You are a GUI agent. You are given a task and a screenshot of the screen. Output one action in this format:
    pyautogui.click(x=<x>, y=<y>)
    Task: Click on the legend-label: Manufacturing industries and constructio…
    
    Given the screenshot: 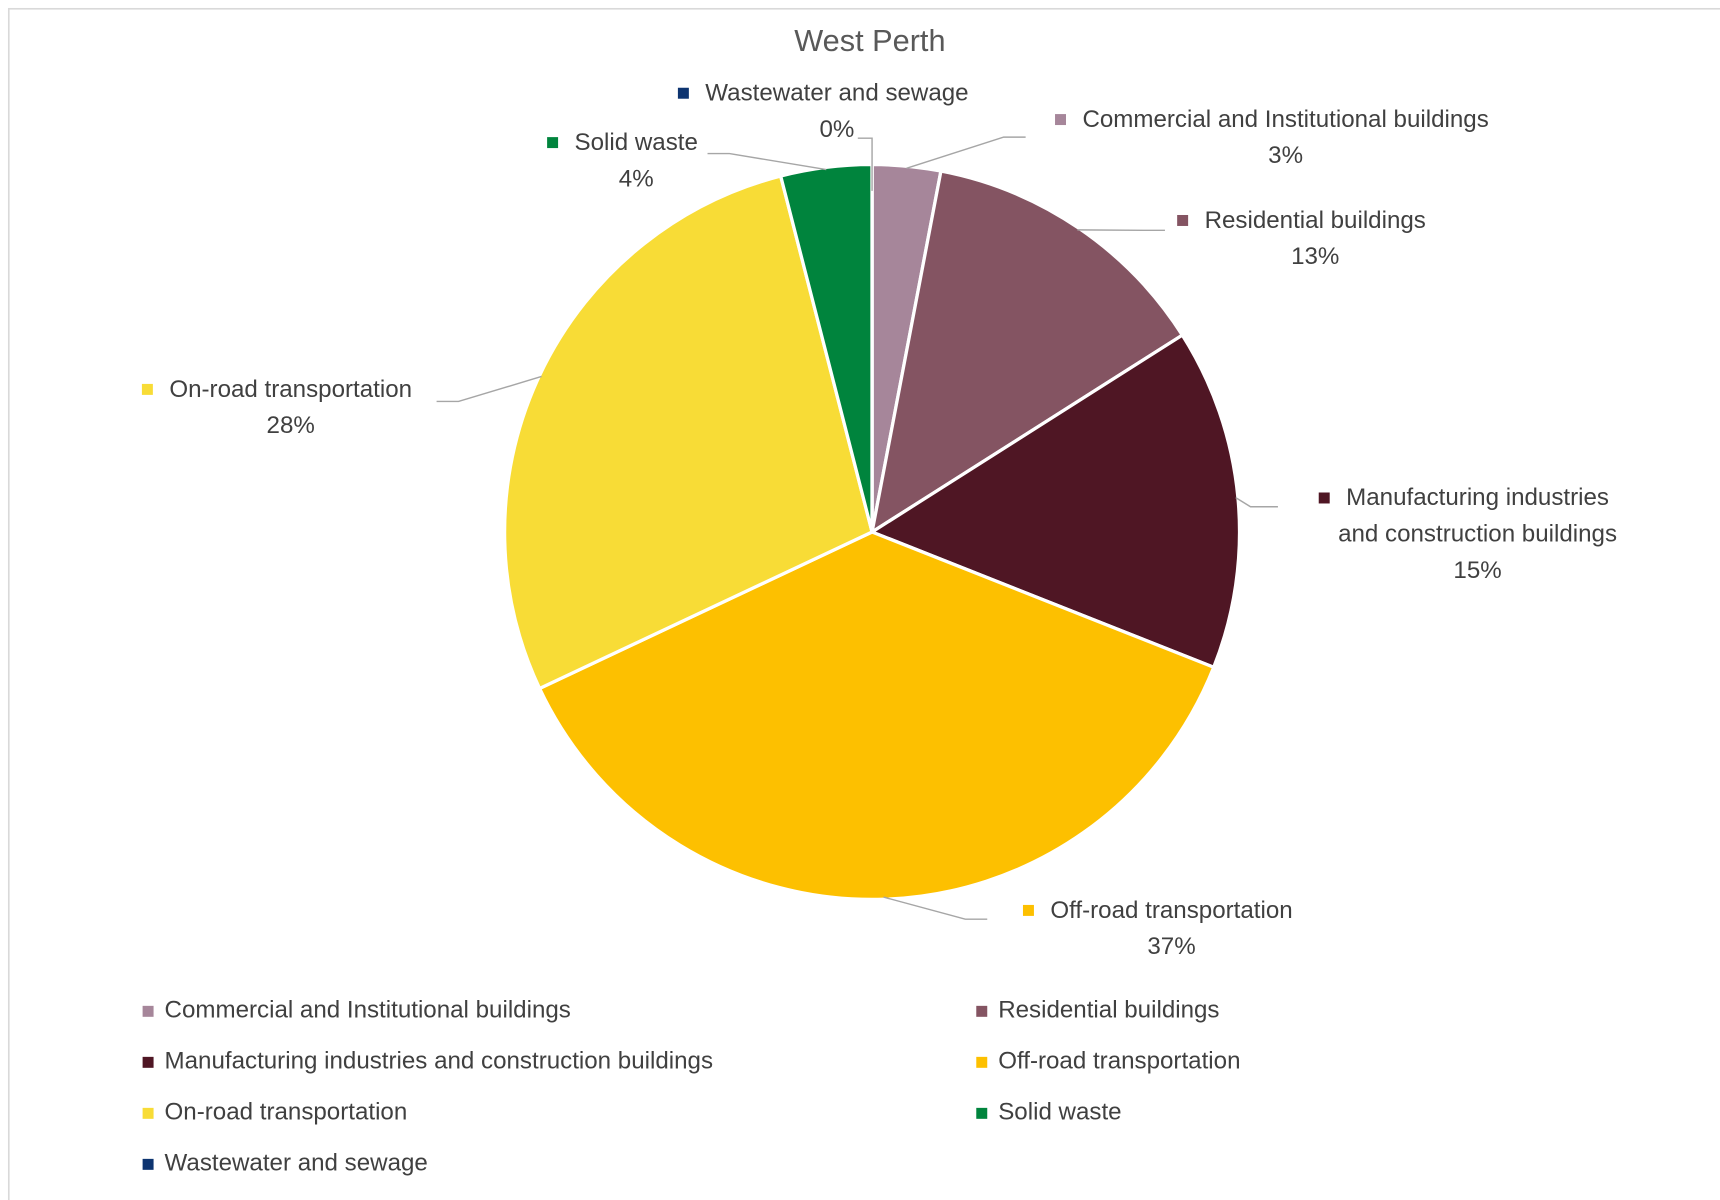 What is the action you would take?
    pyautogui.click(x=439, y=1061)
    